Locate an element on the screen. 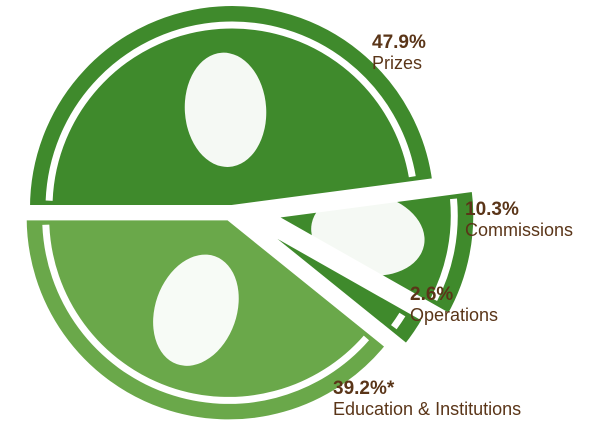 The width and height of the screenshot is (597, 424). value-label: 10.3% is located at coordinates (492, 209).